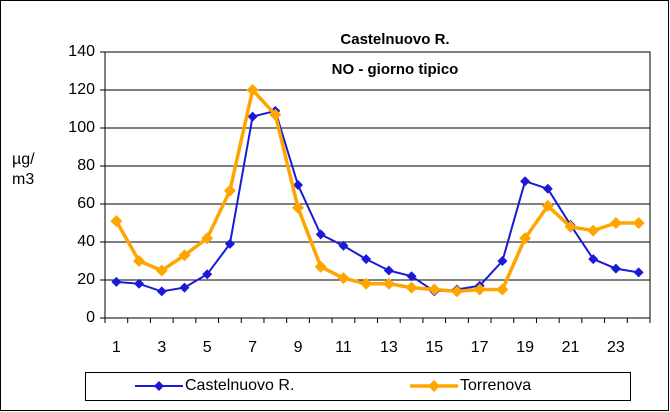 Image resolution: width=670 pixels, height=412 pixels. I want to click on y-tick-label: 40, so click(86, 241).